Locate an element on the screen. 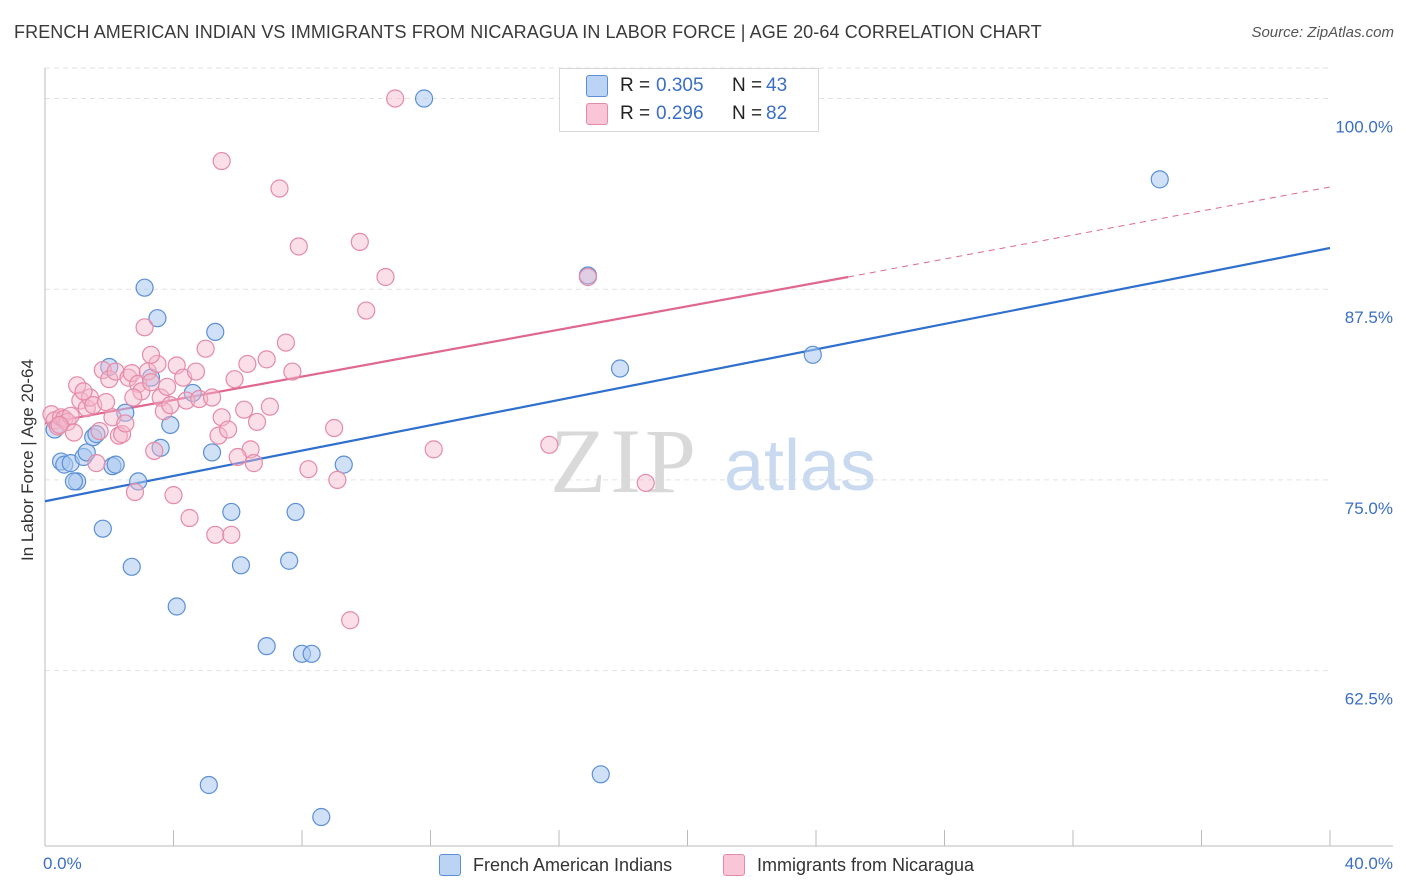  r-value: 0.296 is located at coordinates (680, 113).